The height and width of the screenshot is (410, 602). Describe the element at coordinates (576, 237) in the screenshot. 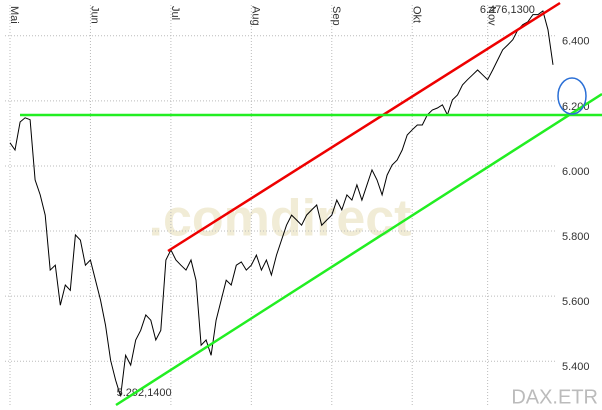

I see `y-tick-label: 5.800` at that location.